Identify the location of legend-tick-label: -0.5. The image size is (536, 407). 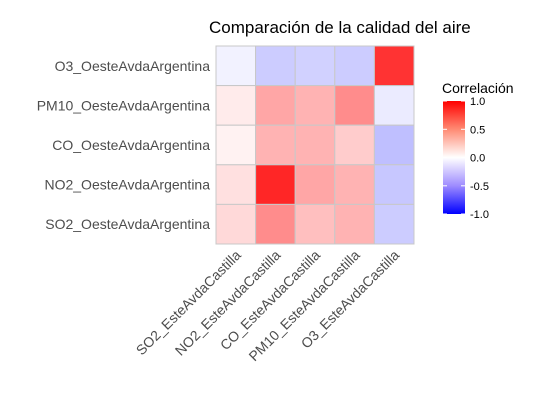
(479, 187).